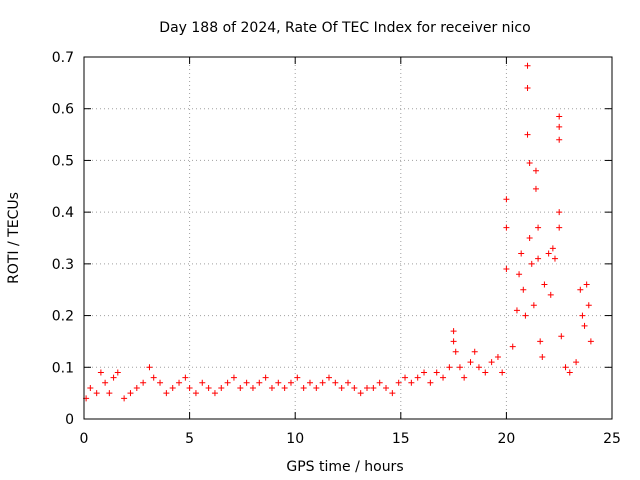 The height and width of the screenshot is (480, 640). What do you see at coordinates (295, 439) in the screenshot?
I see `x-tick-label: 10` at bounding box center [295, 439].